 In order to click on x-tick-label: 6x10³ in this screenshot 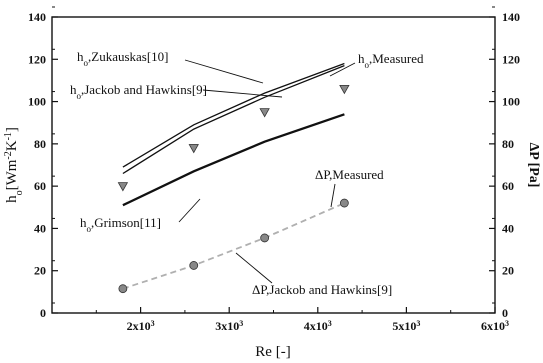, I will do `click(495, 326)`.